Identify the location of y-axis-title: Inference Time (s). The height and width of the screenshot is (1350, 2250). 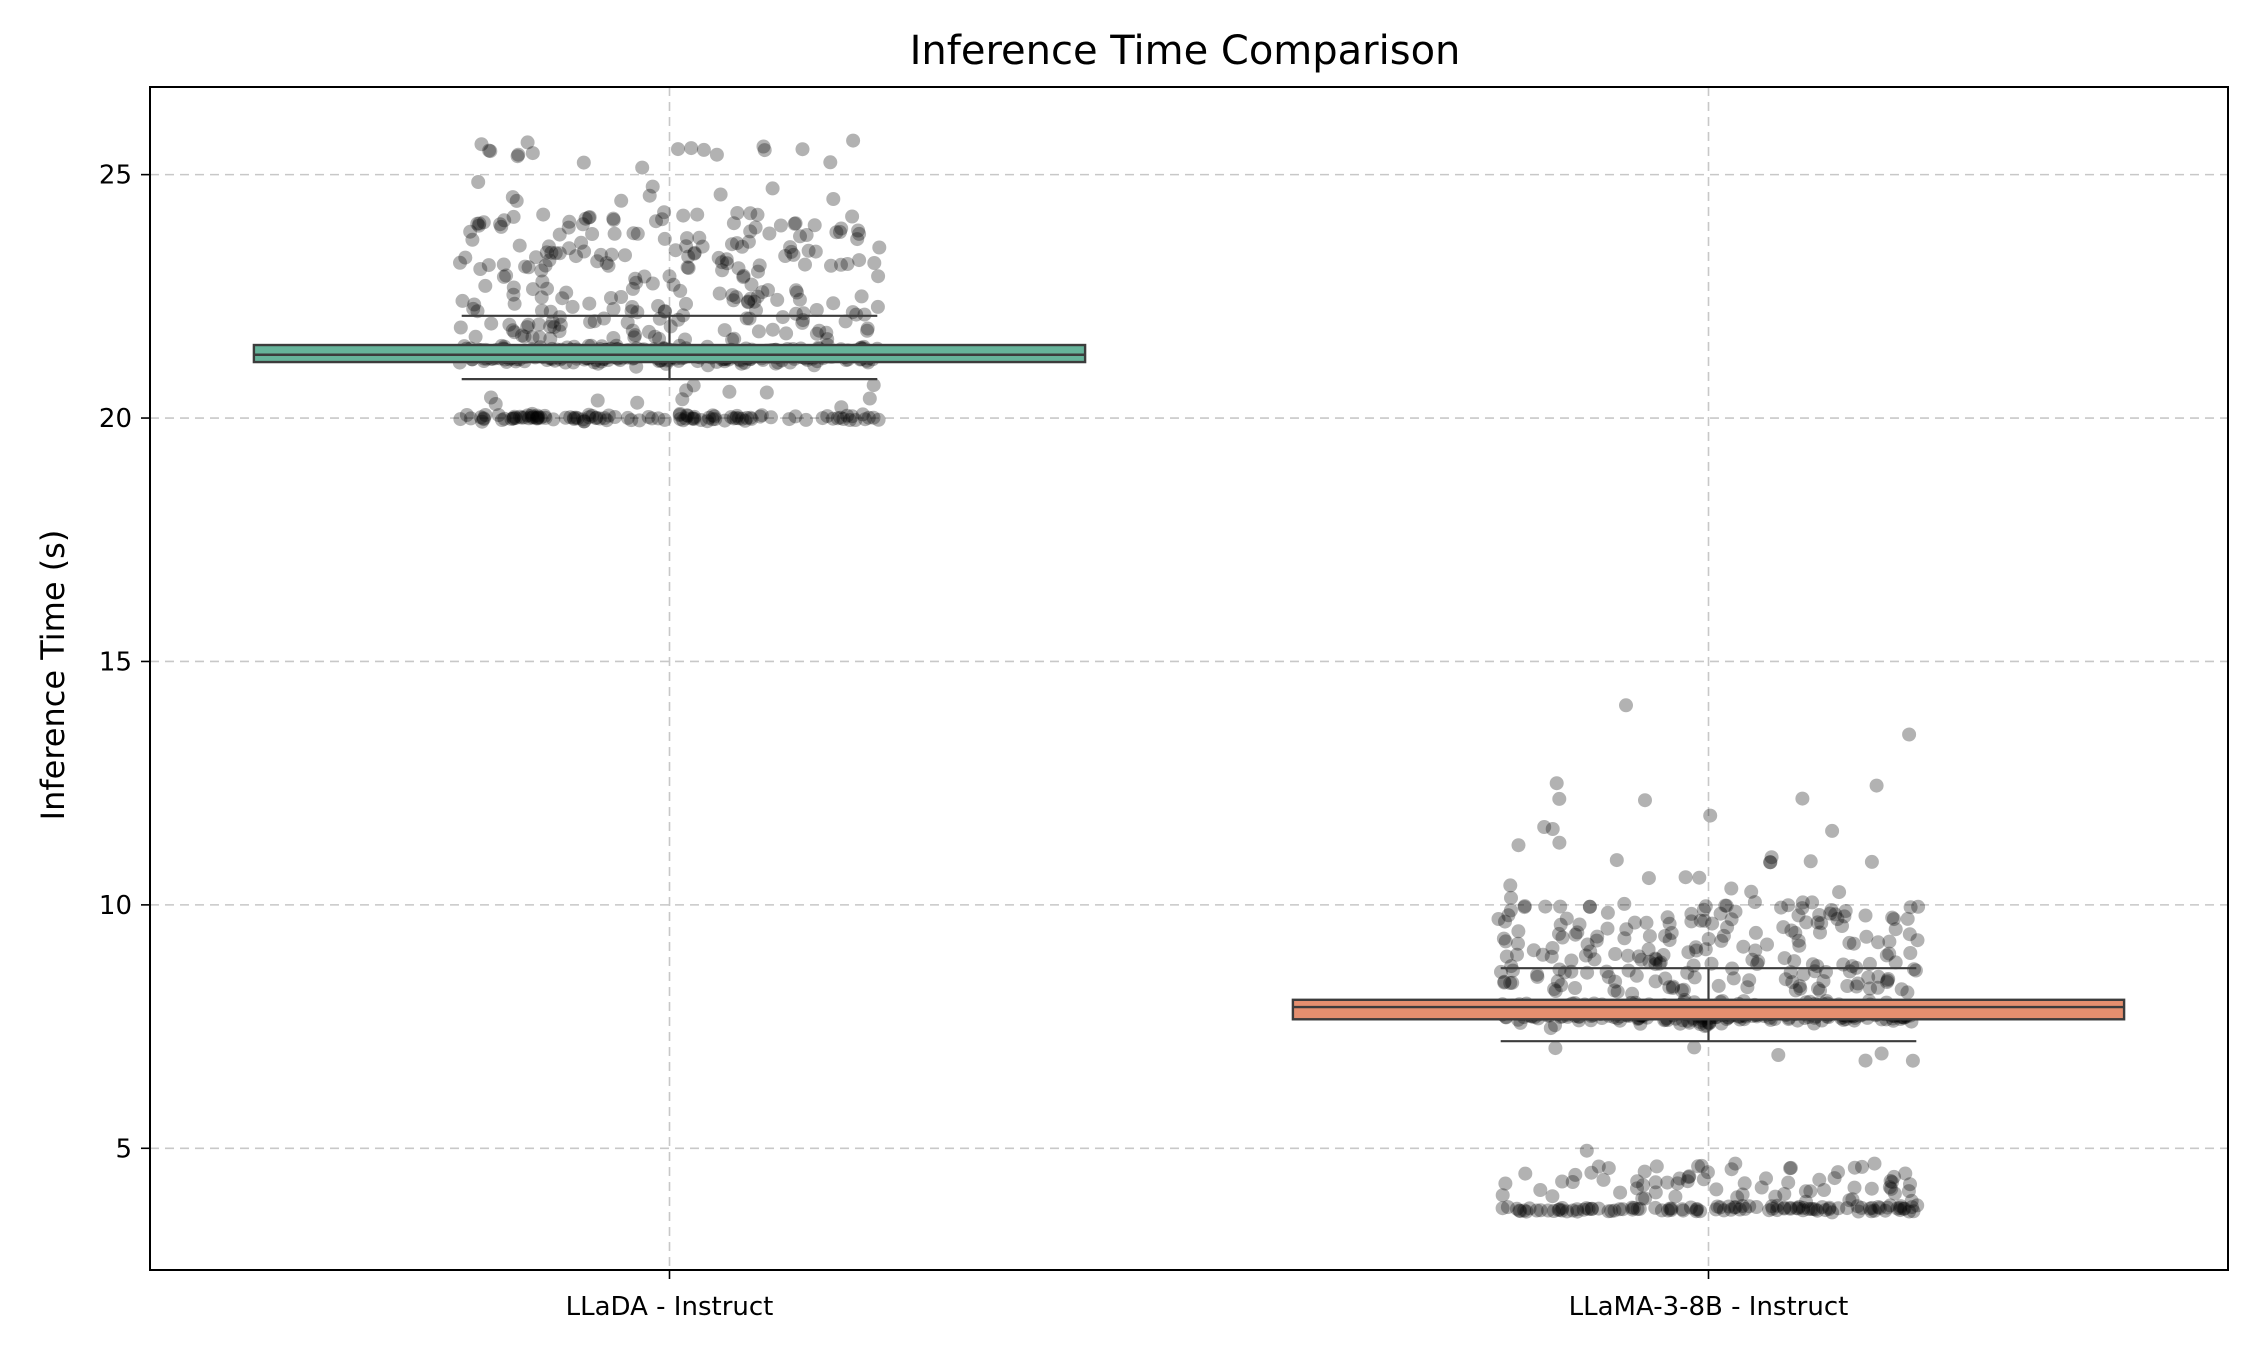
(53, 675).